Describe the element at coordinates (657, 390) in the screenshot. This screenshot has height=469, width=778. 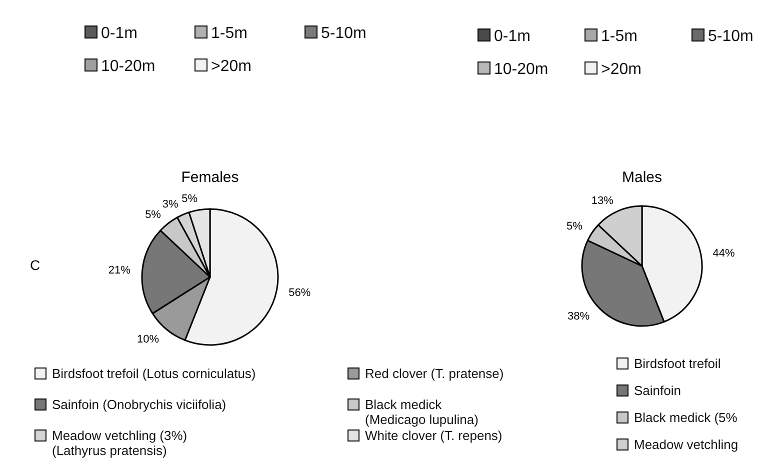
I see `legend-label: Sainfoin` at that location.